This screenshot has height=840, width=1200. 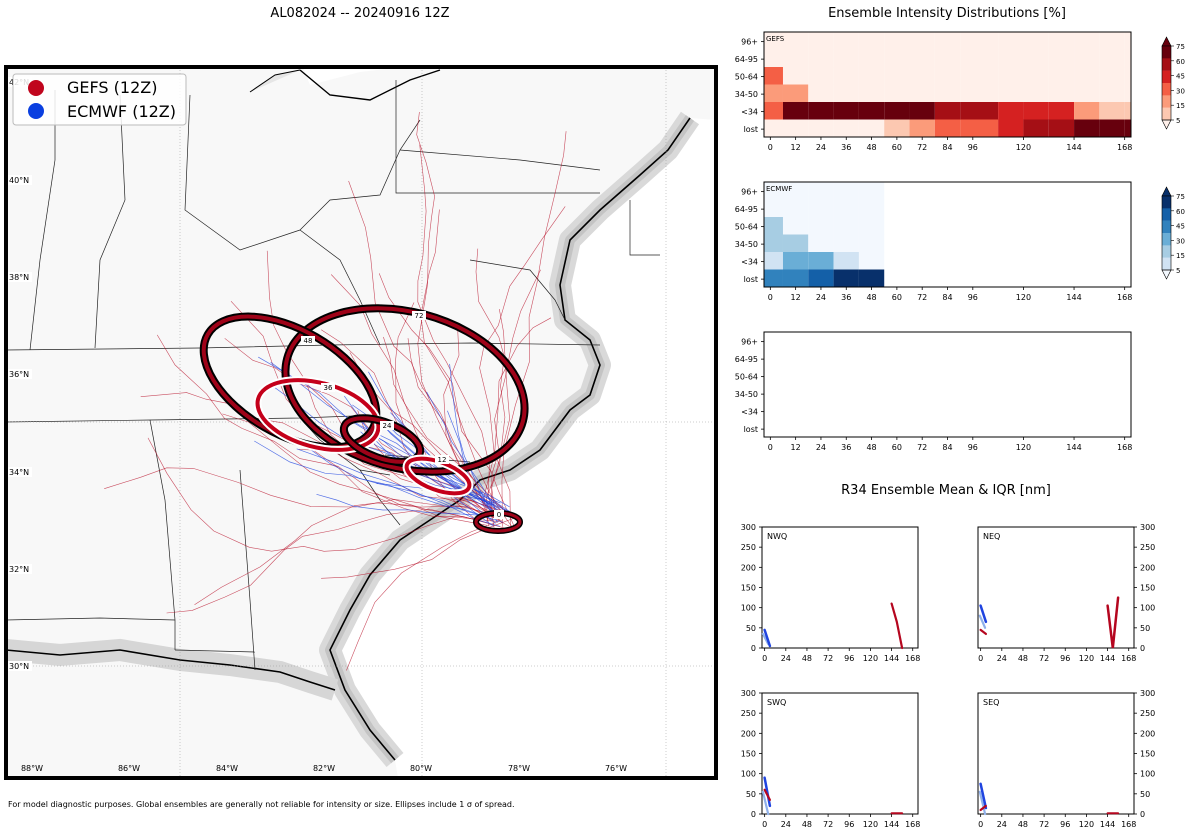 I want to click on r34-x-label: 144, so click(x=891, y=658).